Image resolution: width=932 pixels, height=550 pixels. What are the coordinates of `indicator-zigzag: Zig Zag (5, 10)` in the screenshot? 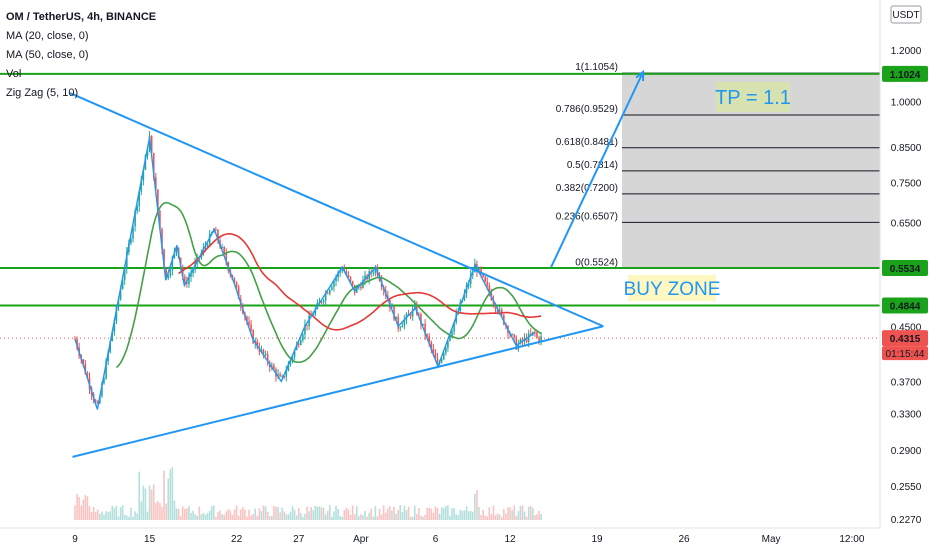 It's located at (42, 93).